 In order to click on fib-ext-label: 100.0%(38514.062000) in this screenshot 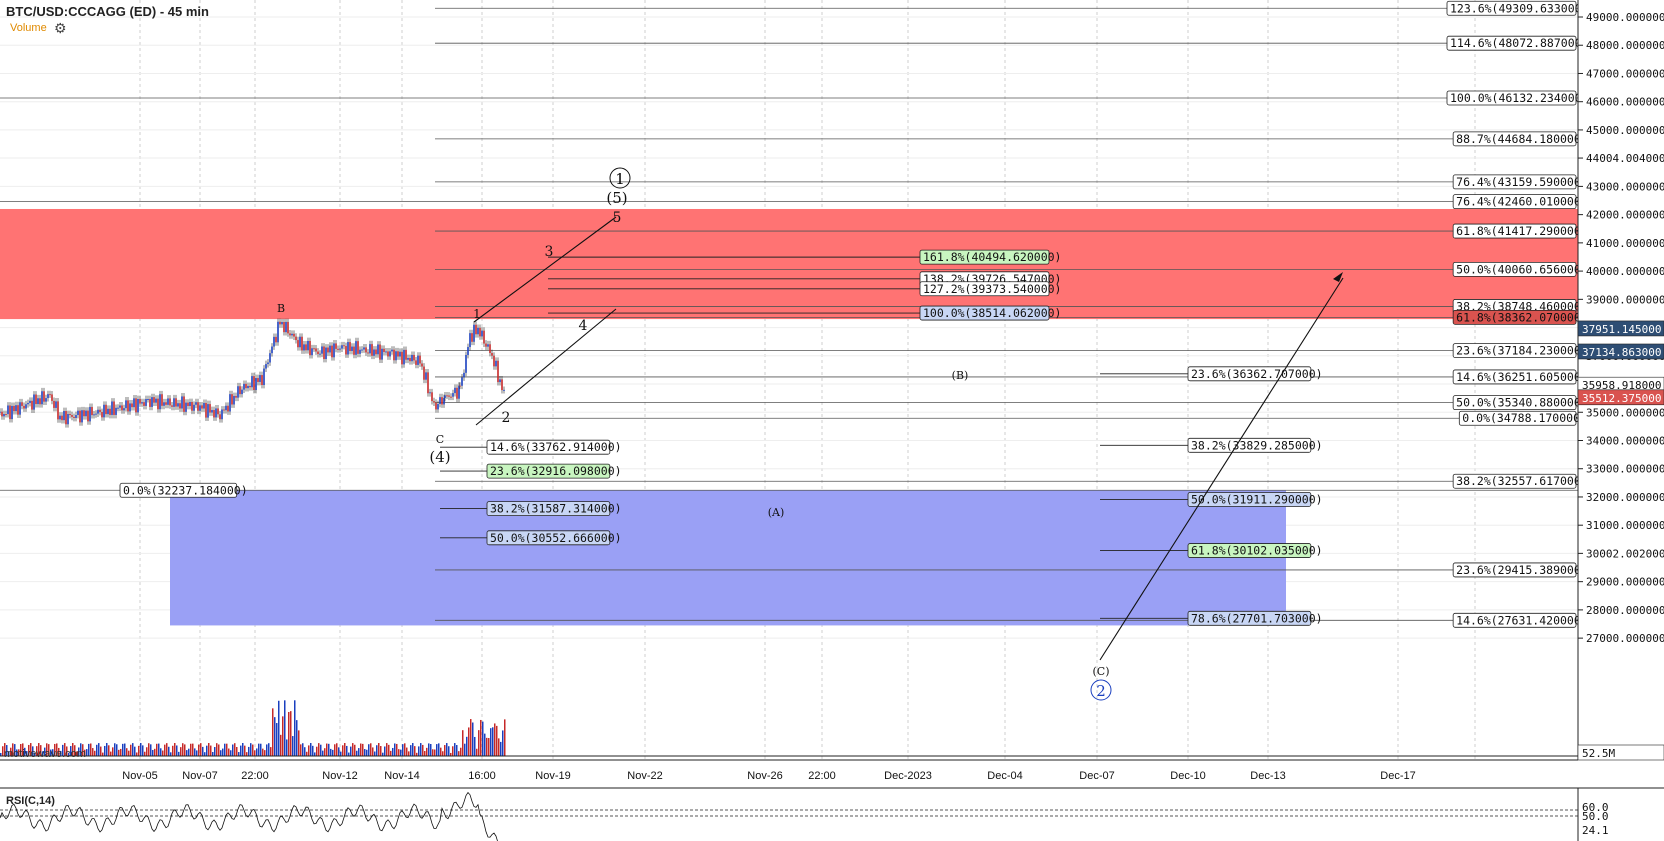, I will do `click(992, 313)`.